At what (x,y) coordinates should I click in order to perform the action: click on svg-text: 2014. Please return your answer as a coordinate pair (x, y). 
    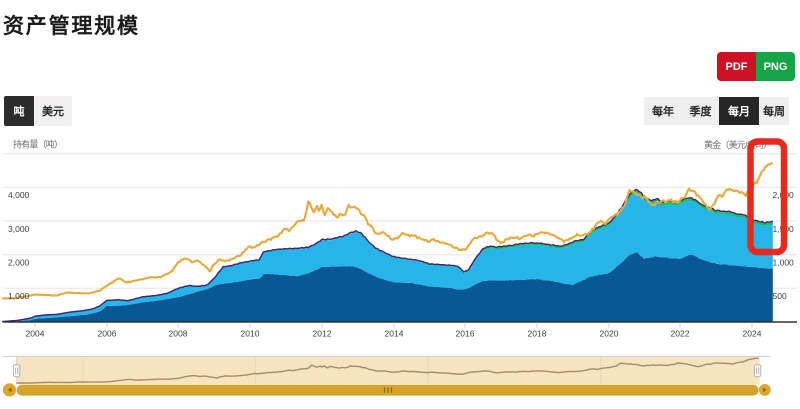
    Looking at the image, I should click on (394, 334).